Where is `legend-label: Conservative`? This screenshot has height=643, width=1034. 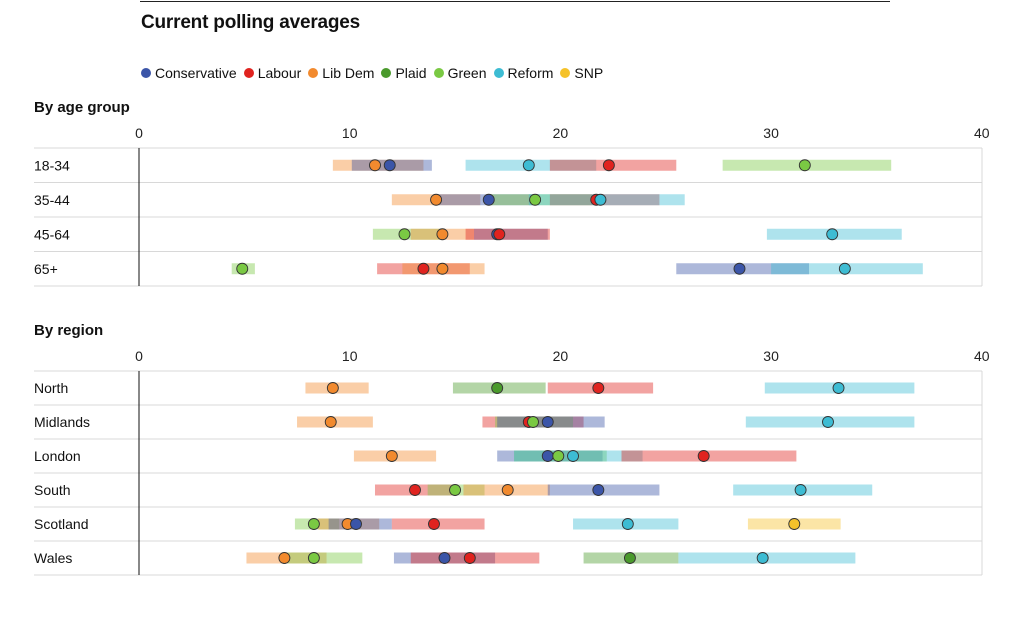 legend-label: Conservative is located at coordinates (196, 73).